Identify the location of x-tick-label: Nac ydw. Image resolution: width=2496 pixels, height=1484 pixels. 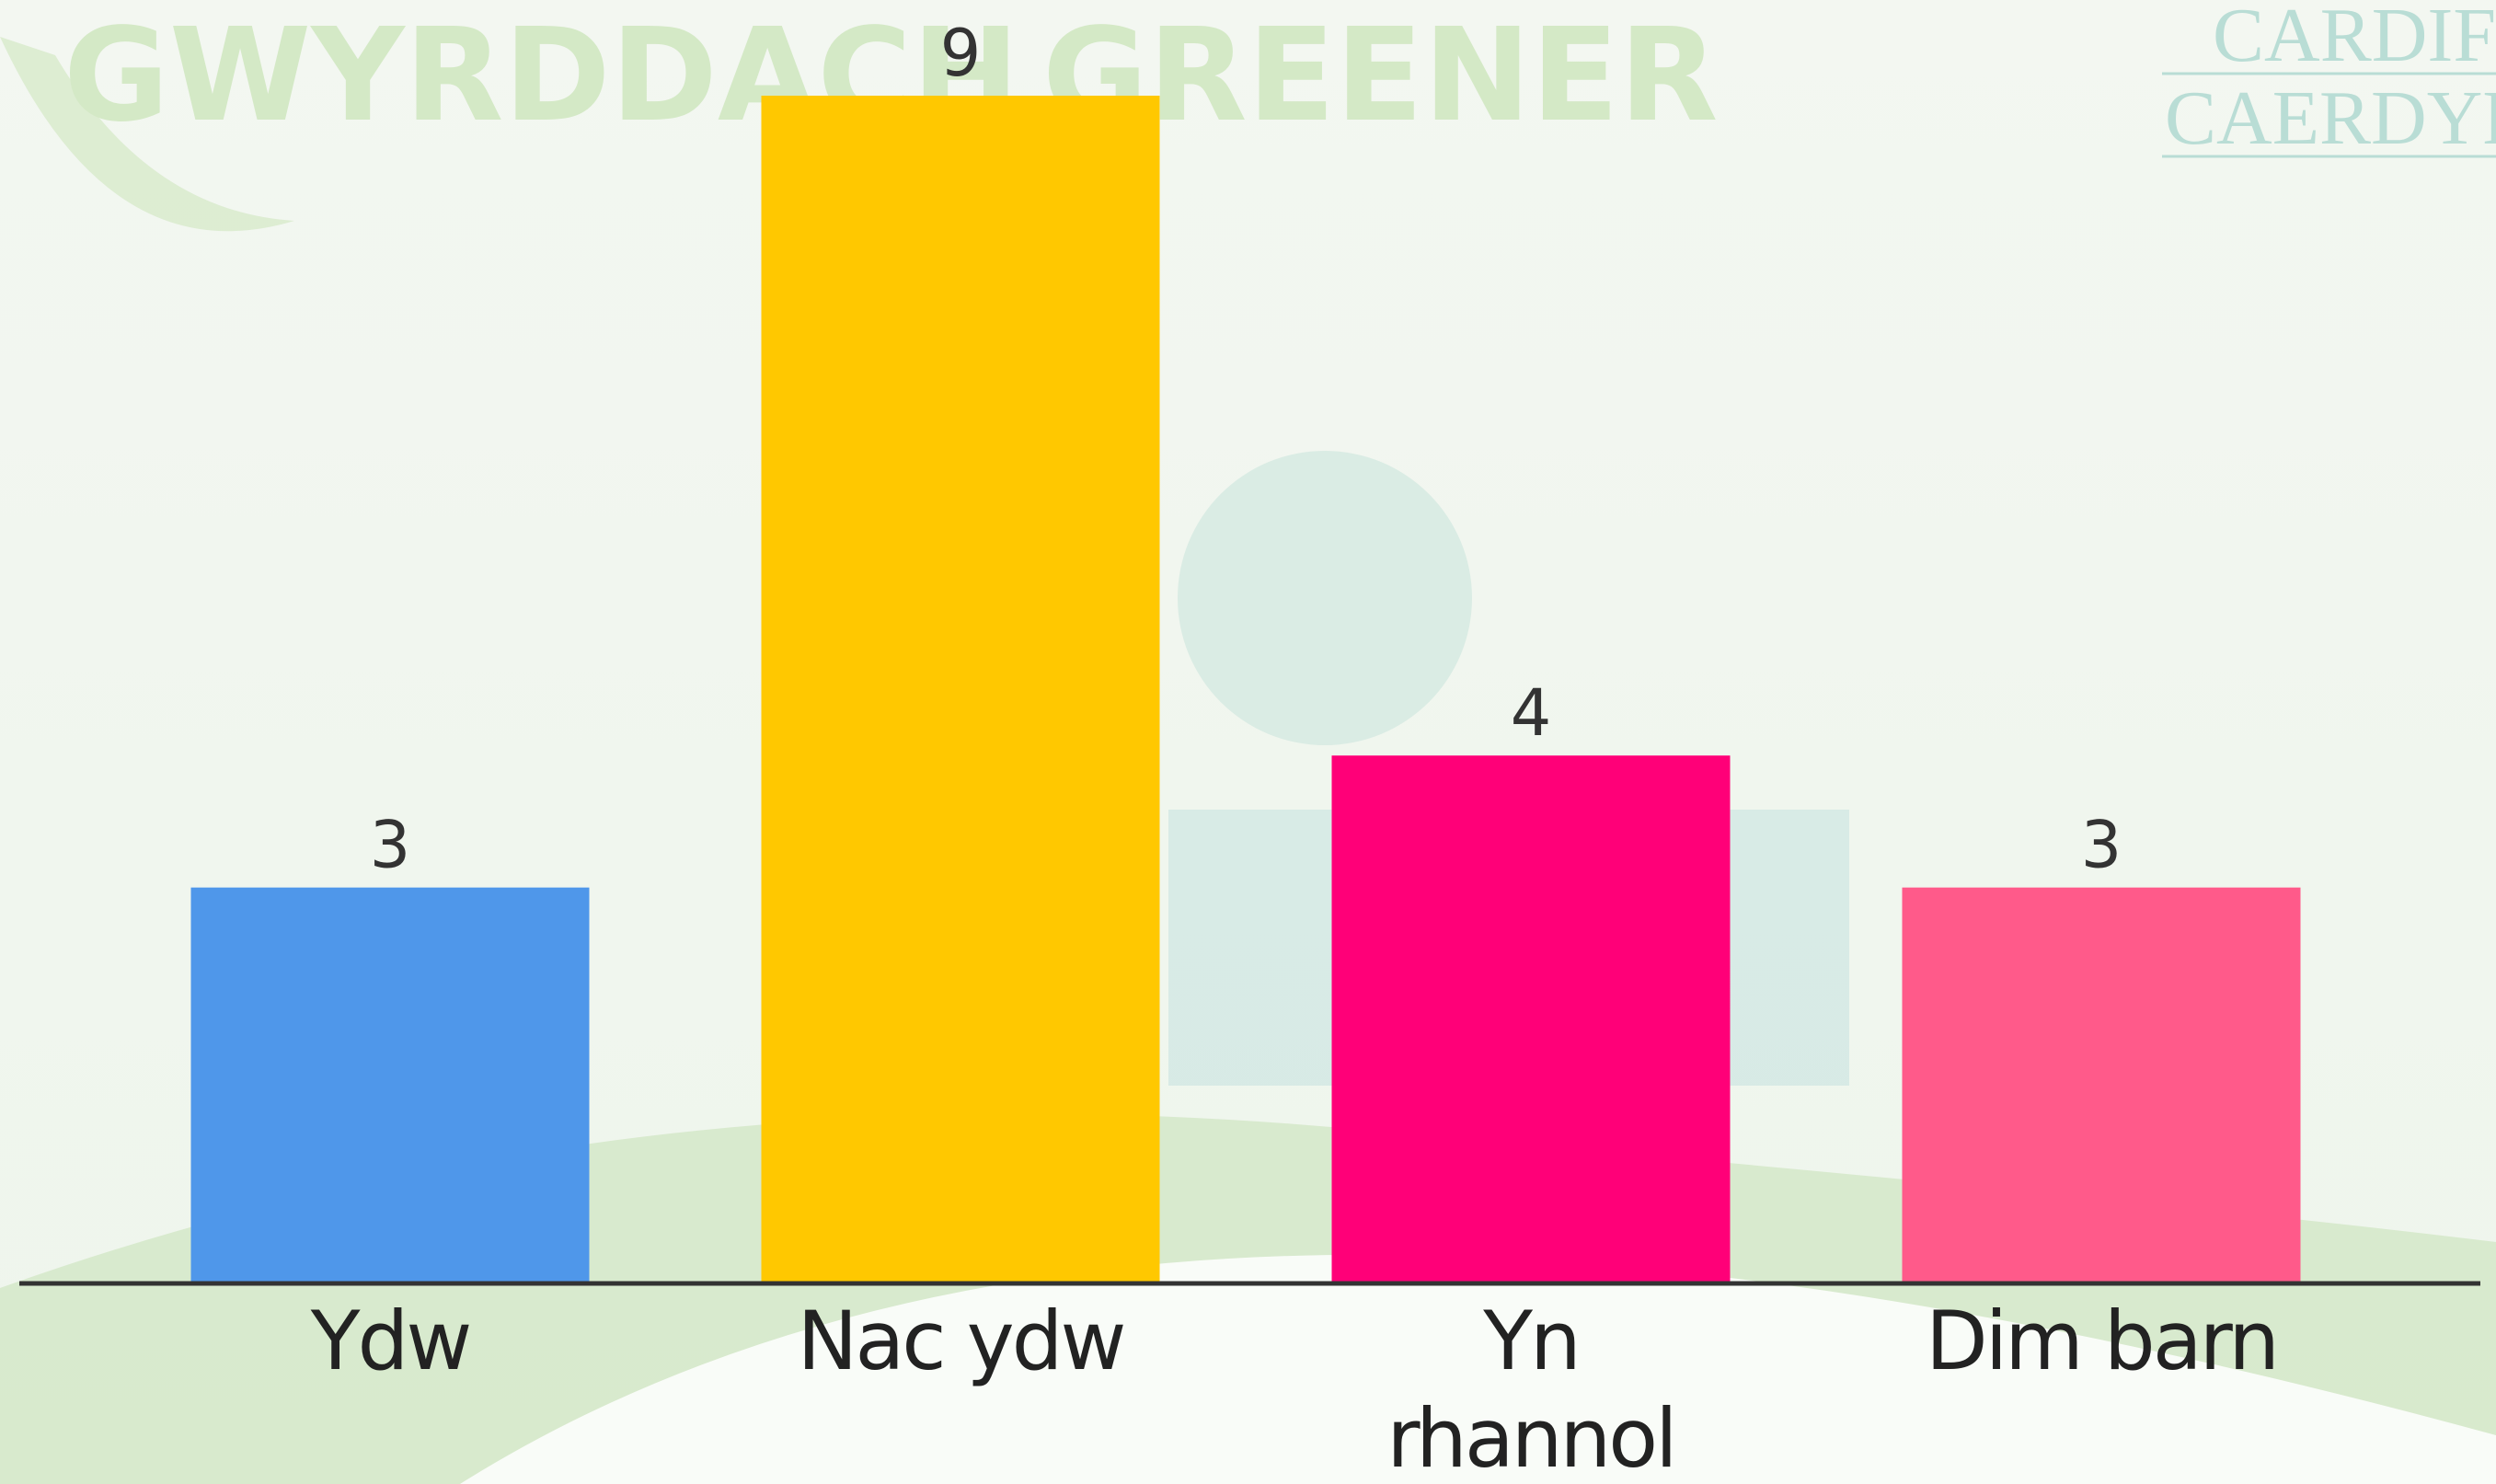
(960, 1341).